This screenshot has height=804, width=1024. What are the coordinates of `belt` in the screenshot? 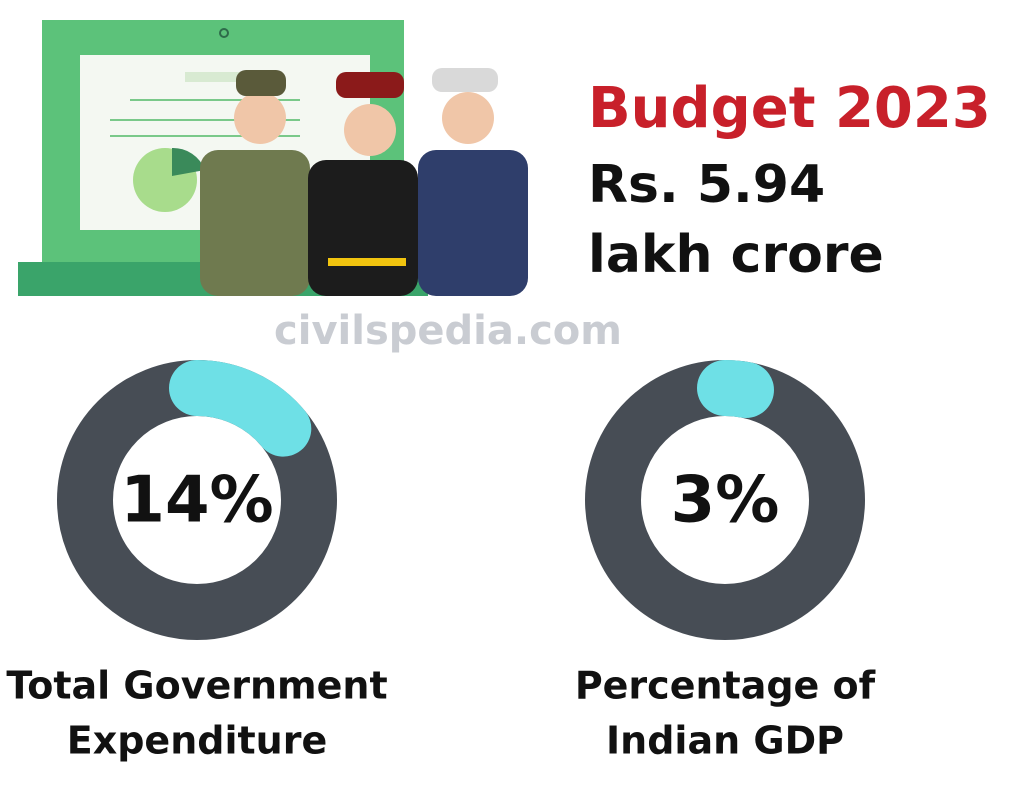 It's located at (367, 262).